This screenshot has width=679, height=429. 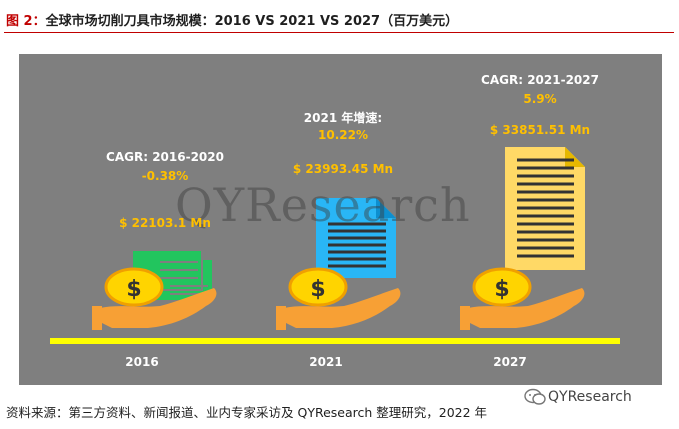 I want to click on watermark: QYResearch, so click(x=323, y=205).